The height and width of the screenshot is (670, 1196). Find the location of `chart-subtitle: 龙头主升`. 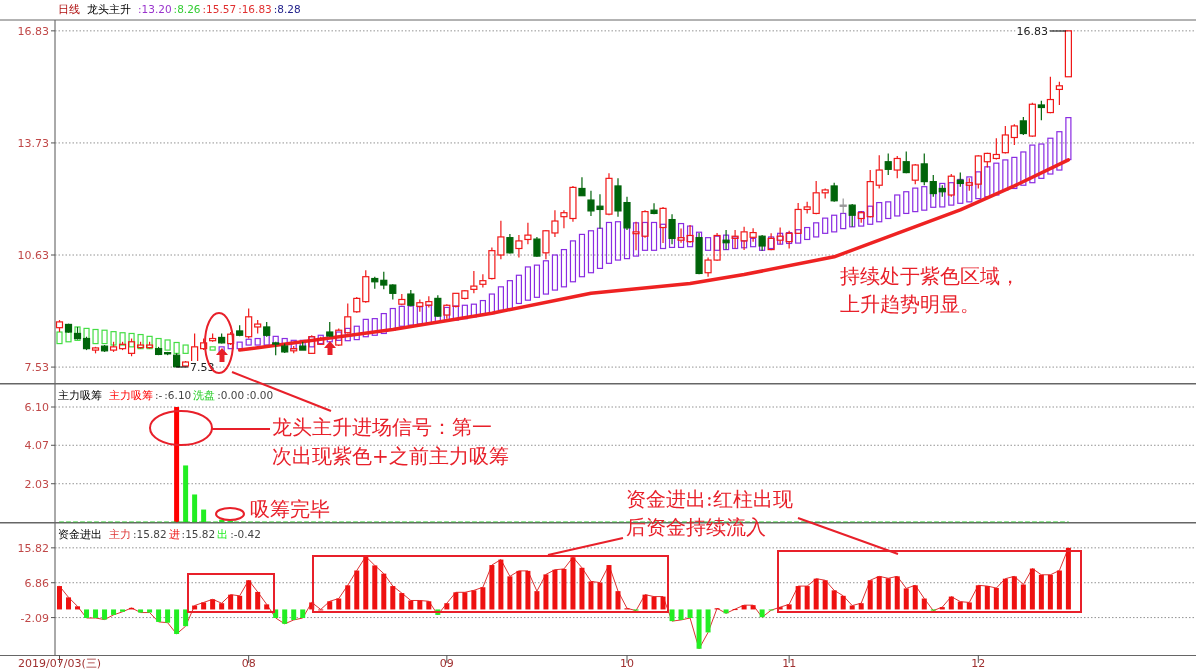

chart-subtitle: 龙头主升 is located at coordinates (109, 9).